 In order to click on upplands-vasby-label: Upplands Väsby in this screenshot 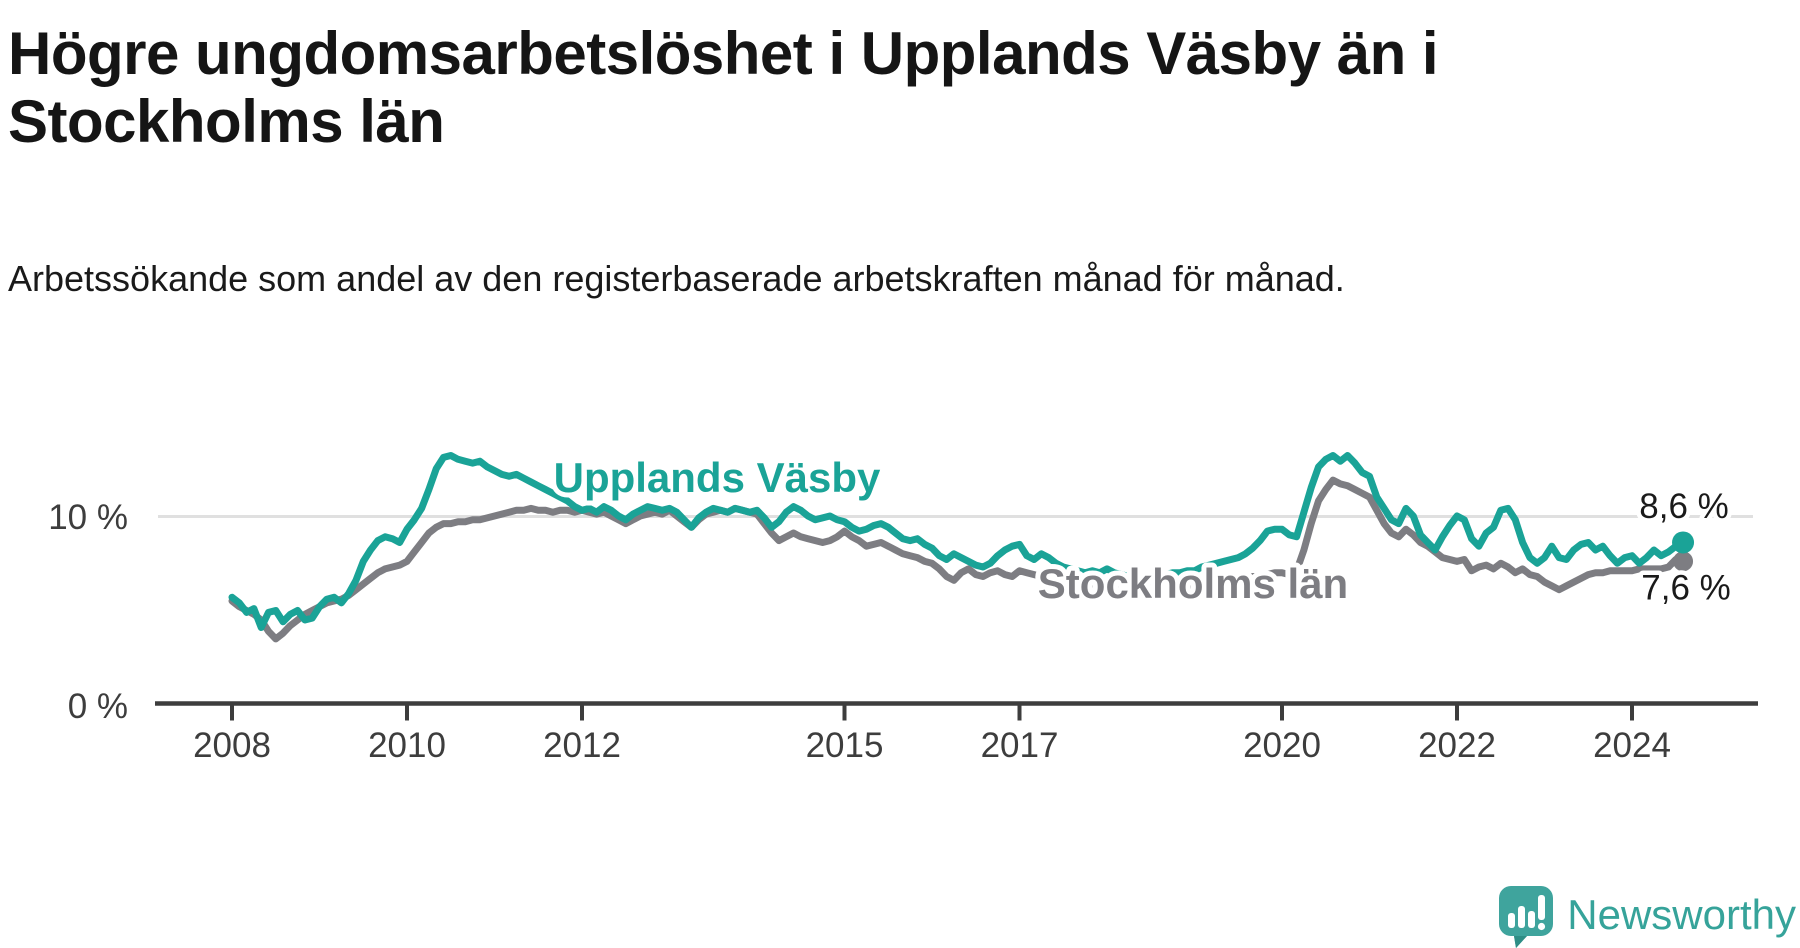, I will do `click(717, 477)`.